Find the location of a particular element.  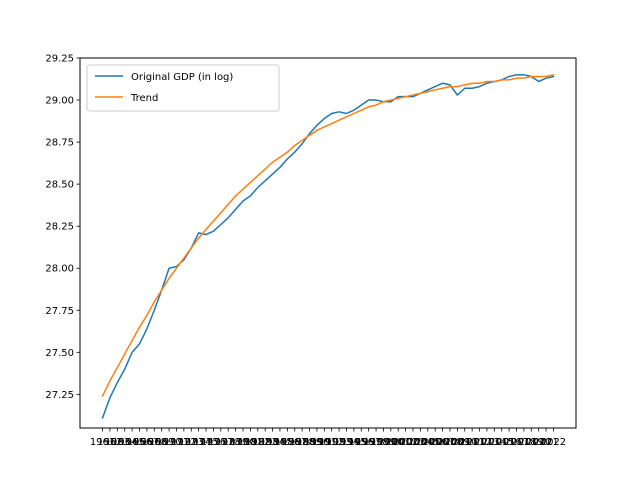

x-tick-label: 1998 is located at coordinates (375, 442).